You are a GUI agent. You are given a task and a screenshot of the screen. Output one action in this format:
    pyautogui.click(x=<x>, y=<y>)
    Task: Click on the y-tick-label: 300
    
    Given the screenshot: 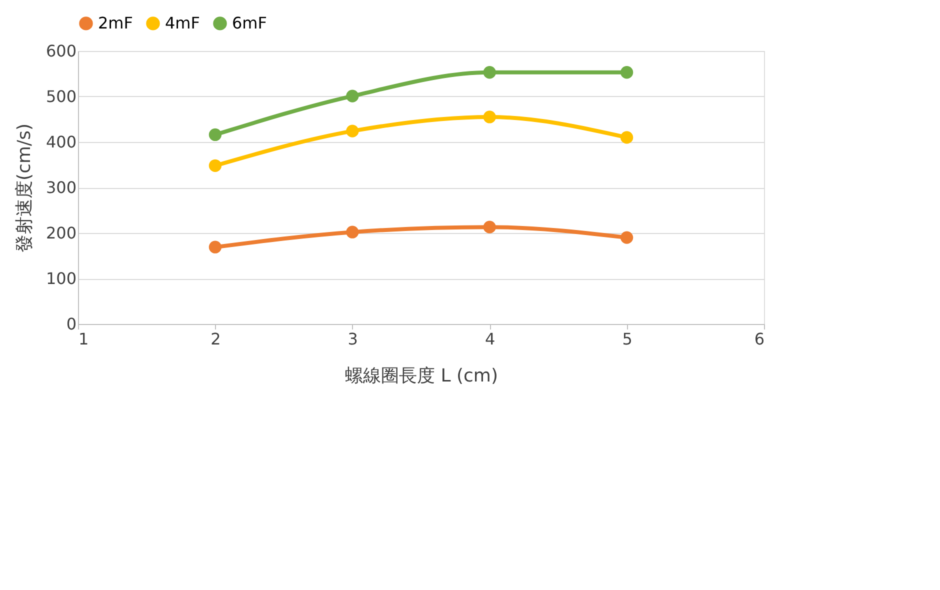 What is the action you would take?
    pyautogui.click(x=61, y=187)
    